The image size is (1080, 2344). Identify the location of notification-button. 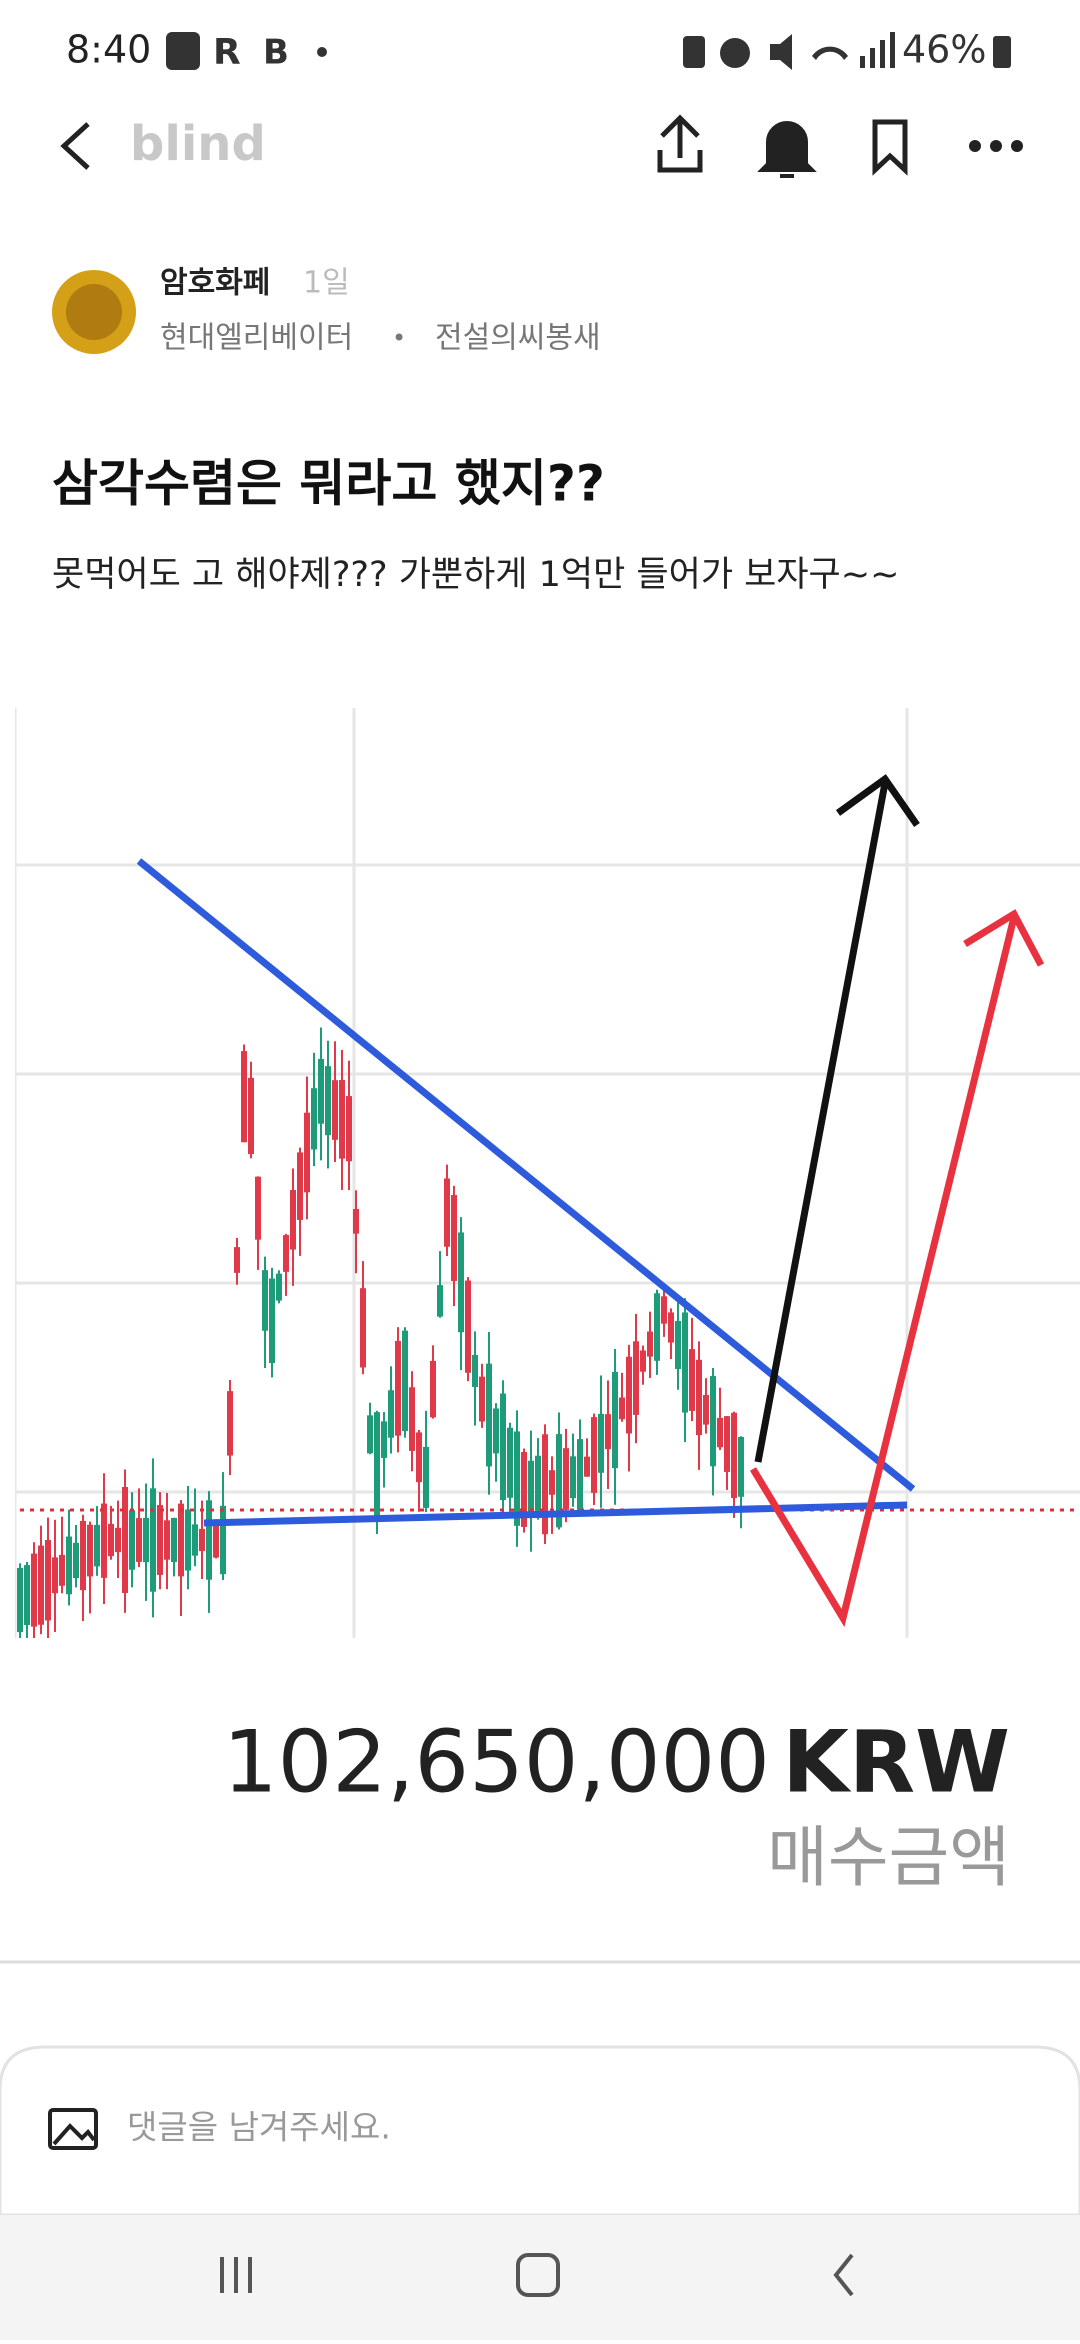
(787, 149).